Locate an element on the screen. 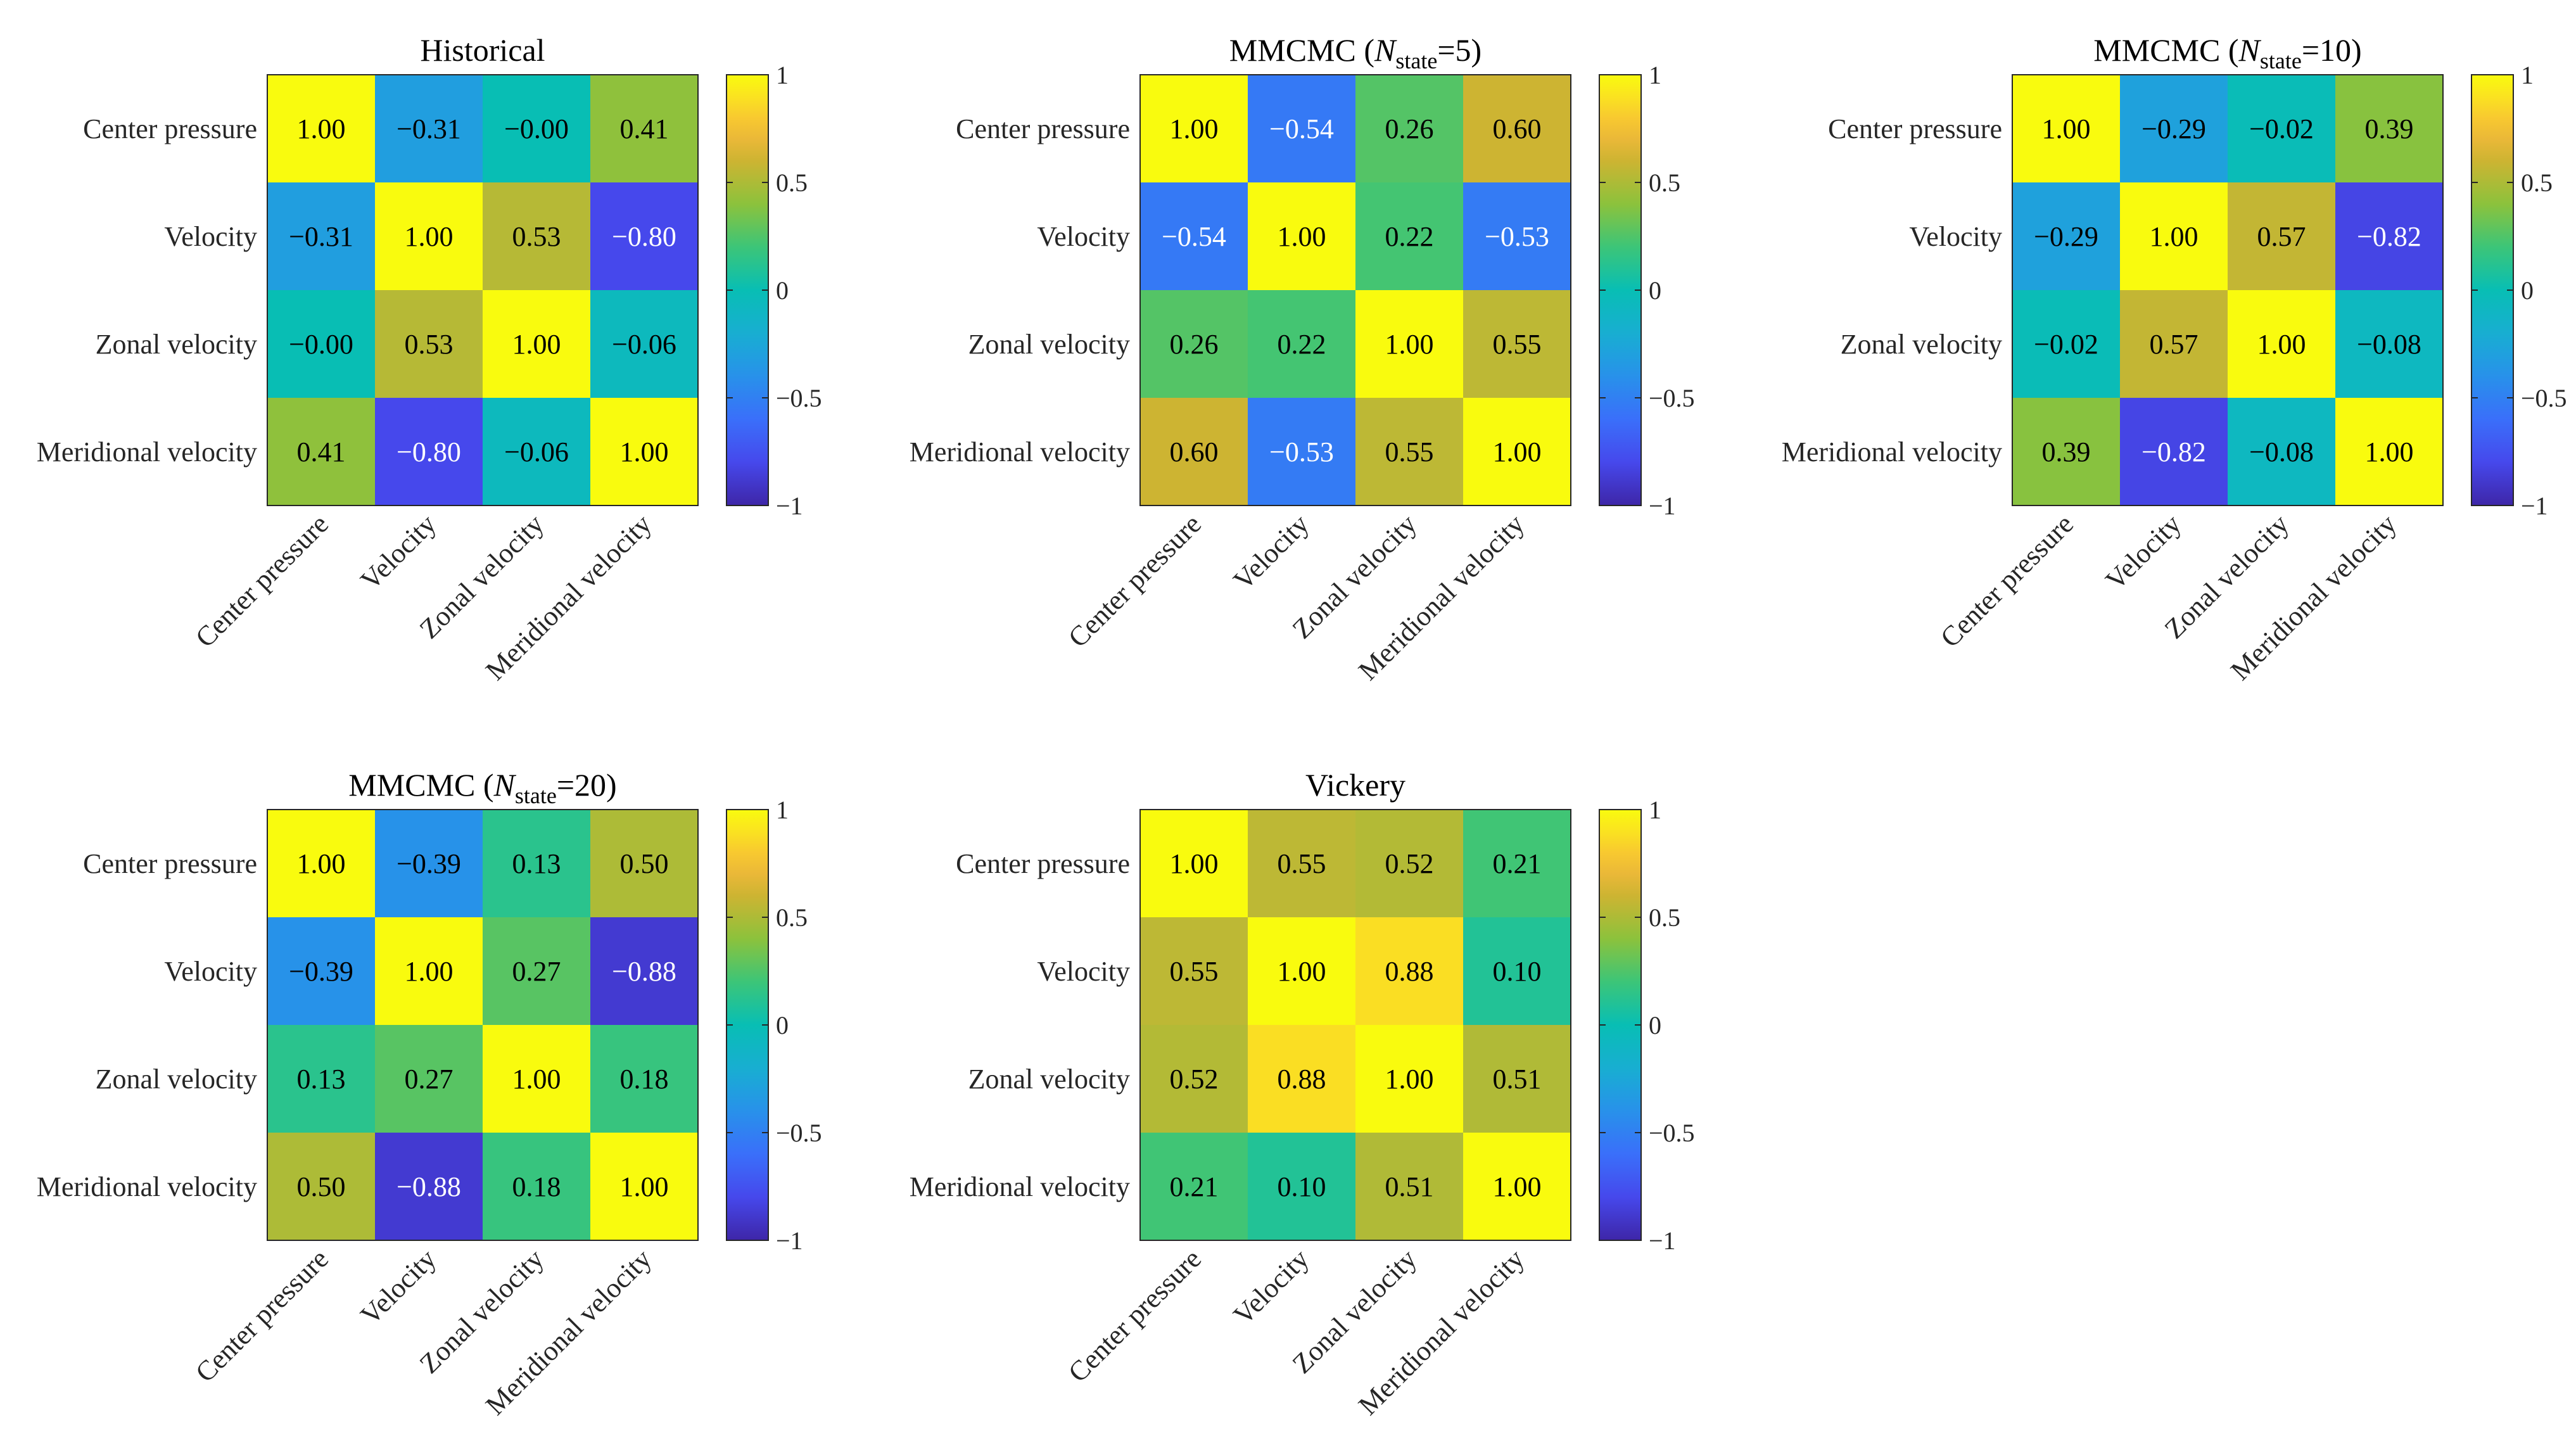 This screenshot has height=1450, width=2576. cell-value-label: 0.26 is located at coordinates (1409, 128).